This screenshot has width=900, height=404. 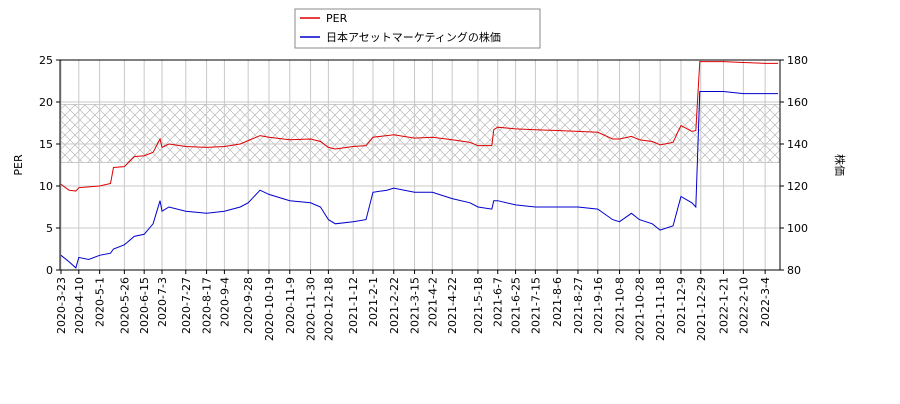 What do you see at coordinates (639, 309) in the screenshot?
I see `x-tick-label: 2021-10-28` at bounding box center [639, 309].